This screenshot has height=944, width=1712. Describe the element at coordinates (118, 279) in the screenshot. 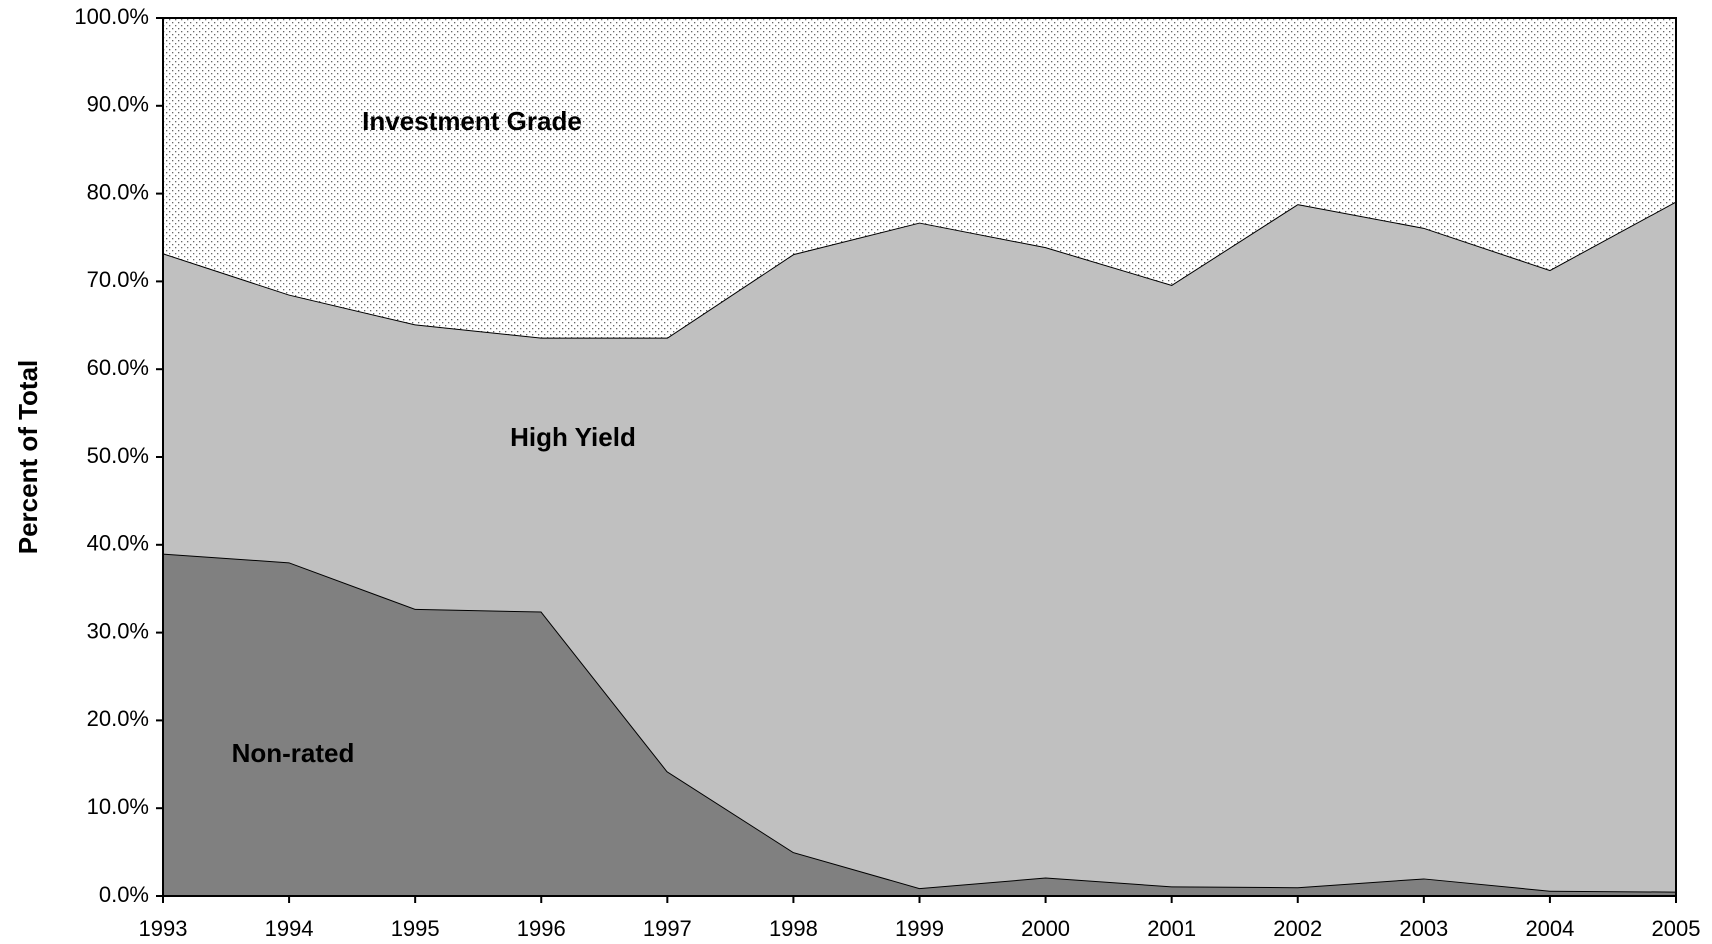

I see `y-tick-label: 70.0%` at that location.